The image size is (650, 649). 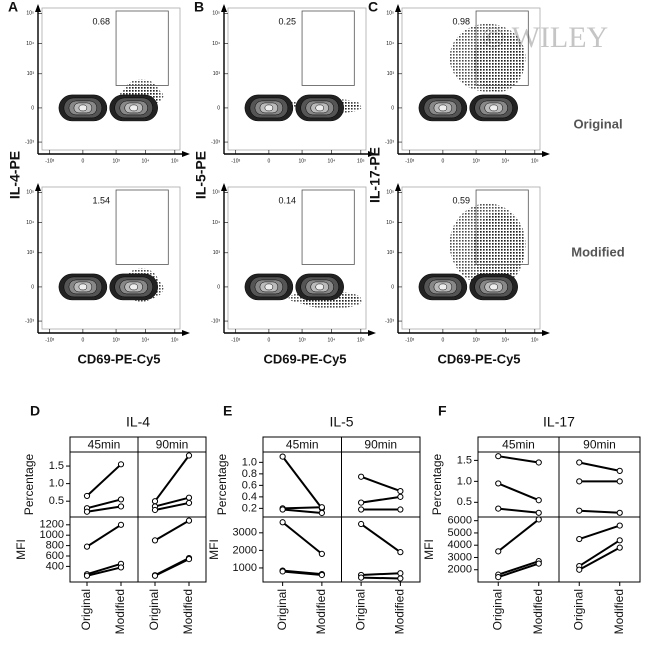 I want to click on gate-percentage: 0.14, so click(x=288, y=200).